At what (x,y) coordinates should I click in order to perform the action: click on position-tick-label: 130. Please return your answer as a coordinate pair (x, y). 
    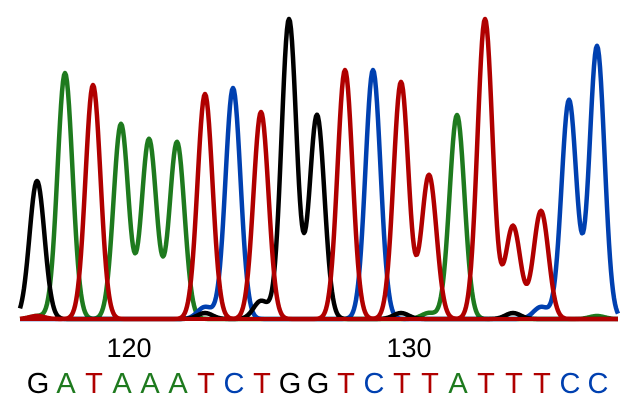
    Looking at the image, I should click on (408, 348).